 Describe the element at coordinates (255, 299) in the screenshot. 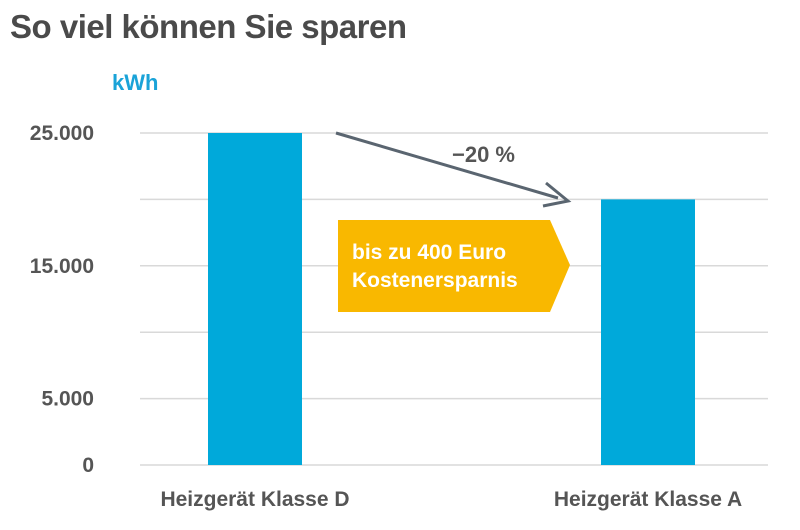

I see `bar-klasse-d` at that location.